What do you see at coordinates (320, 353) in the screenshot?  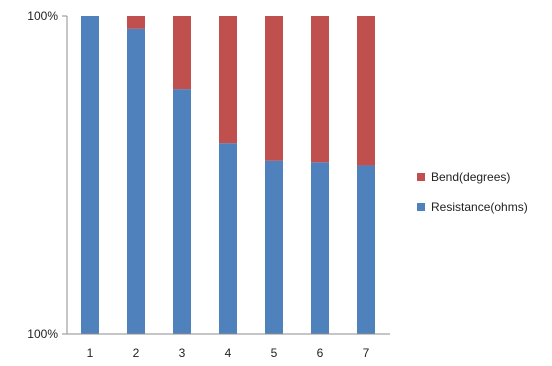 I see `x-tick-label-6: 6` at bounding box center [320, 353].